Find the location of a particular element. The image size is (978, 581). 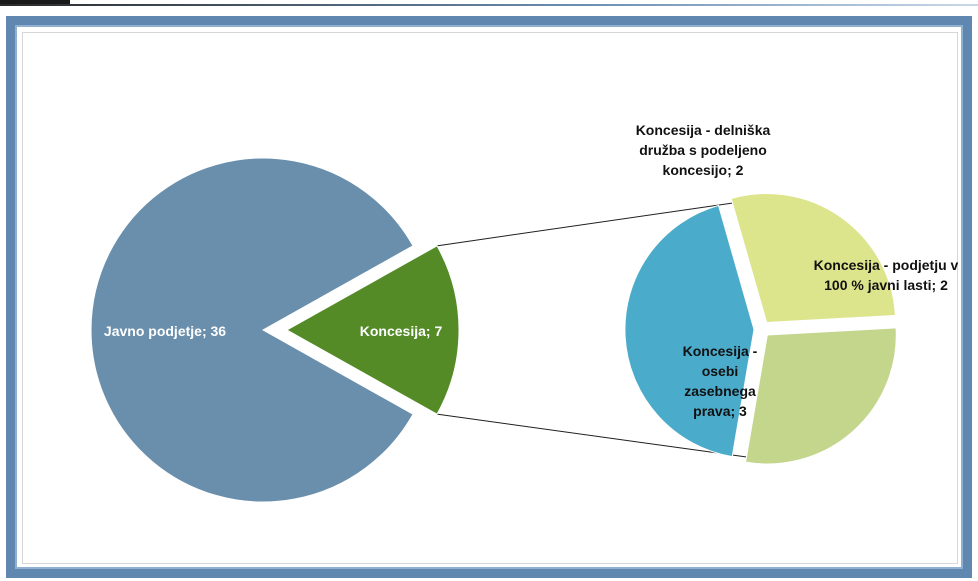

slice-koncesija is located at coordinates (372, 330).